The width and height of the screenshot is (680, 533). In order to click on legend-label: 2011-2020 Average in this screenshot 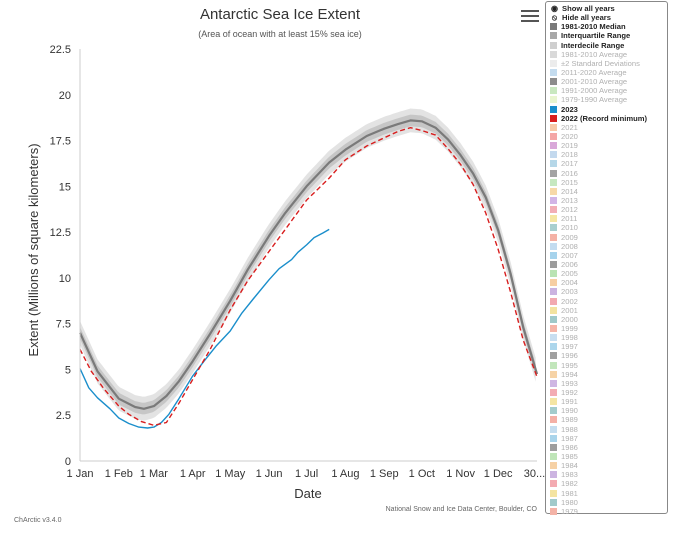, I will do `click(594, 73)`.